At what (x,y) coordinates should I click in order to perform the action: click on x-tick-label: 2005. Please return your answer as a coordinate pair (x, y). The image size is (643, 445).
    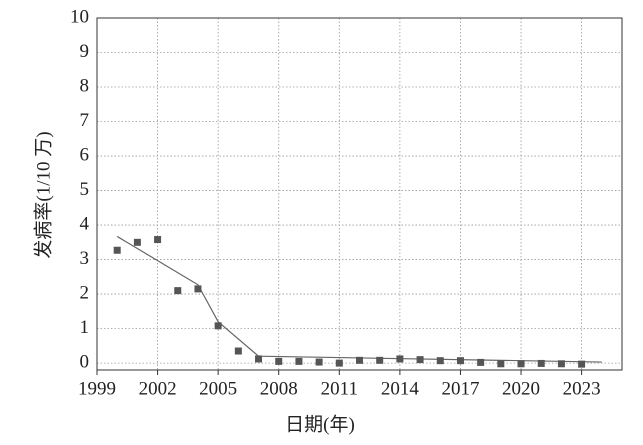
    Looking at the image, I should click on (218, 388).